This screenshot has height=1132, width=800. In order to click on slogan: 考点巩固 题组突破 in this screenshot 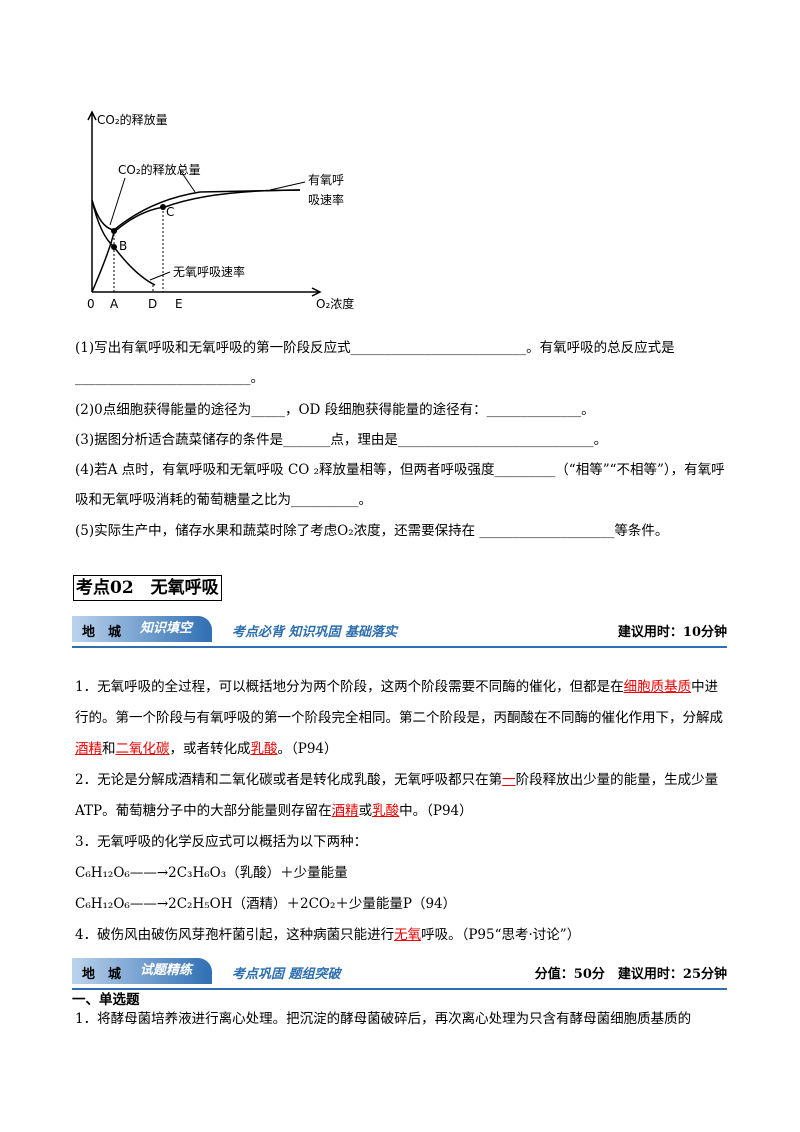, I will do `click(286, 974)`.